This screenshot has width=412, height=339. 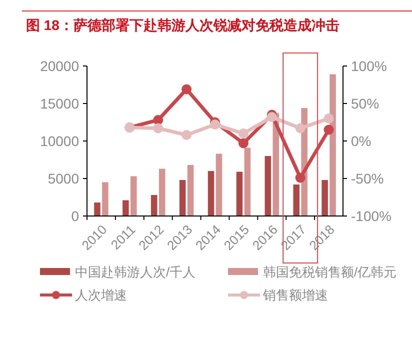 What do you see at coordinates (101, 295) in the screenshot?
I see `legend-label: 人次增速` at bounding box center [101, 295].